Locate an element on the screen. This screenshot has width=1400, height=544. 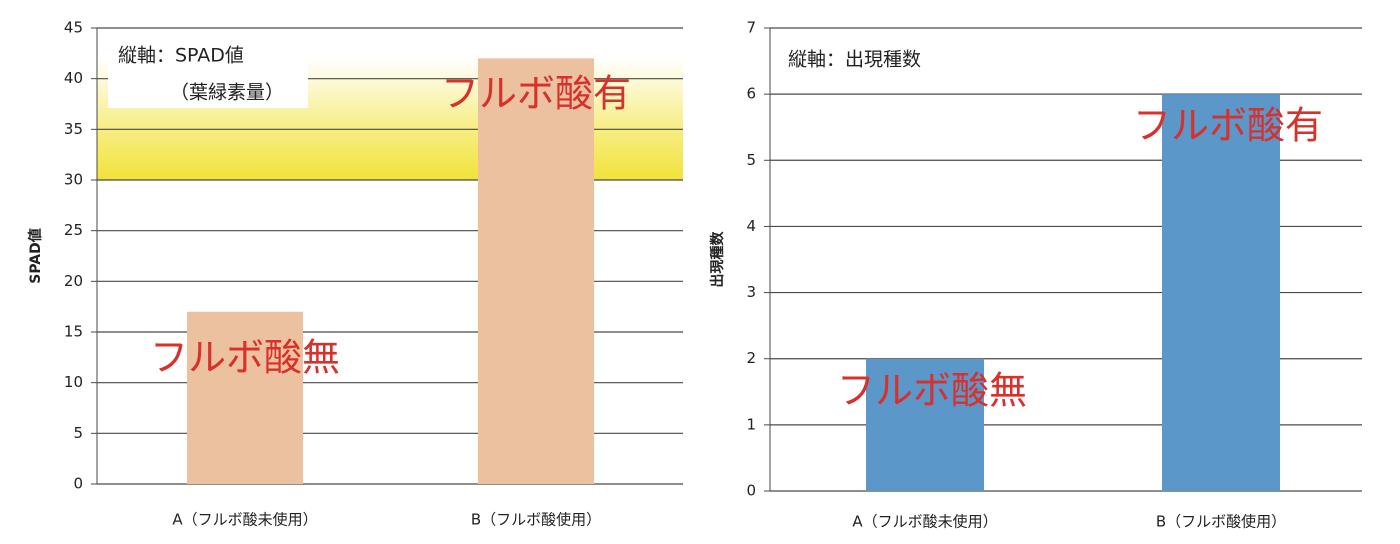
y-tick-label: 3 is located at coordinates (751, 292).